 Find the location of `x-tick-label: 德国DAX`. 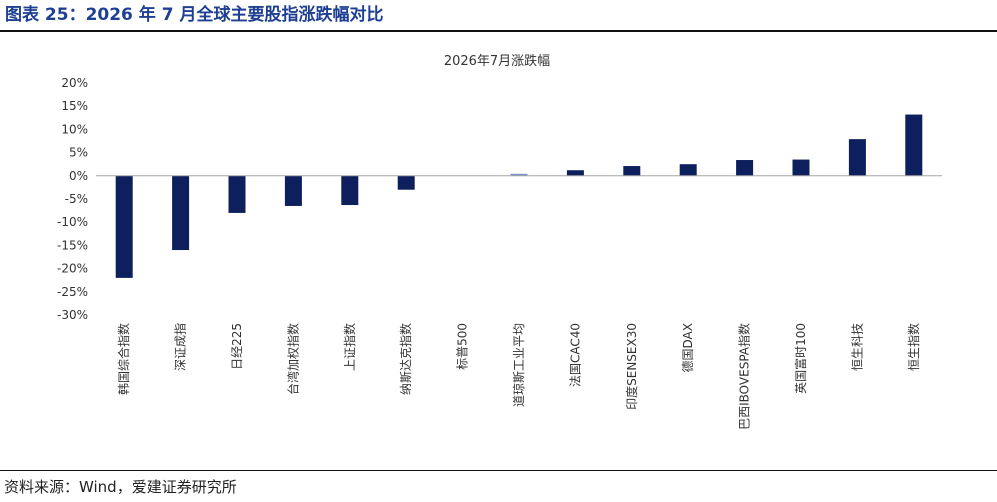

x-tick-label: 德国DAX is located at coordinates (687, 347).